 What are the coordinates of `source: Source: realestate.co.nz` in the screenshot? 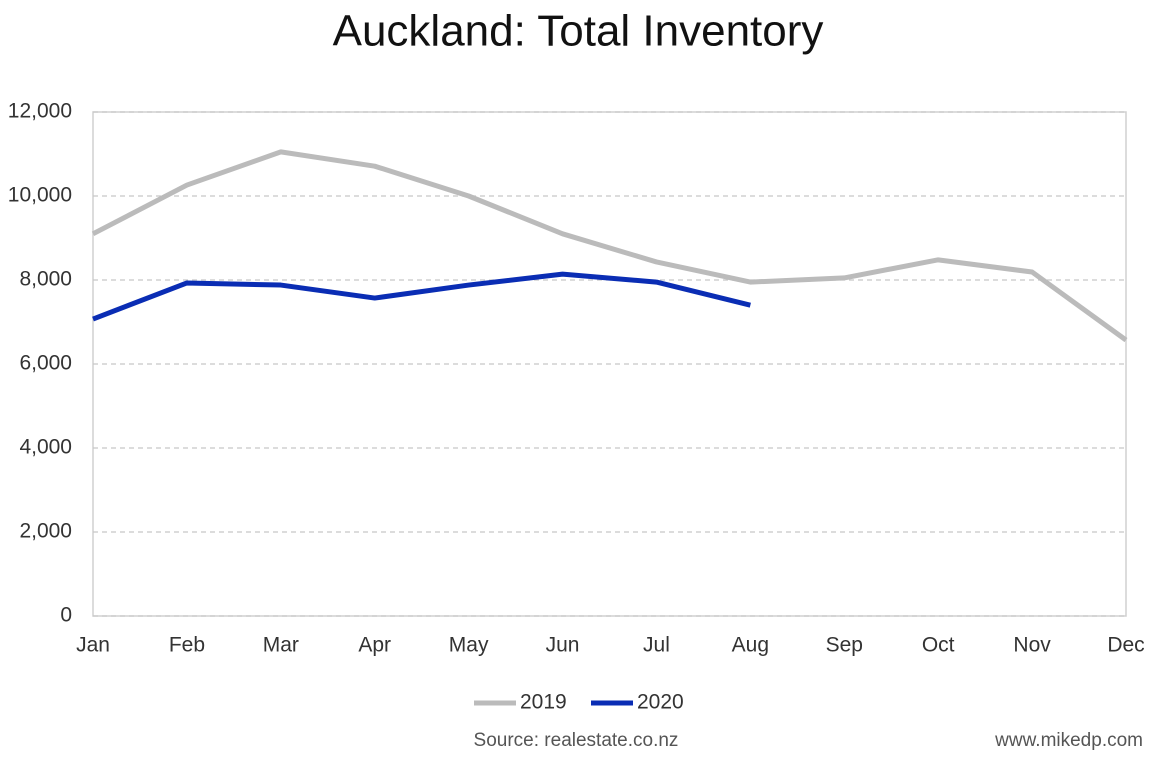 It's located at (576, 740).